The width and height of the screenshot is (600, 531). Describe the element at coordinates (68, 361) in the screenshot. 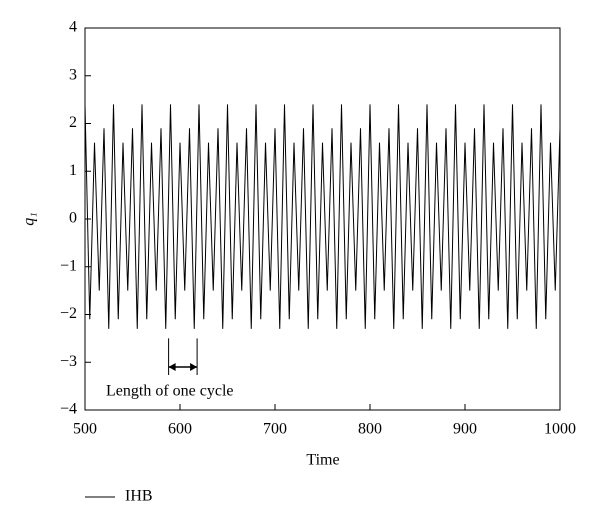

I see `y-tick-label: −3` at that location.